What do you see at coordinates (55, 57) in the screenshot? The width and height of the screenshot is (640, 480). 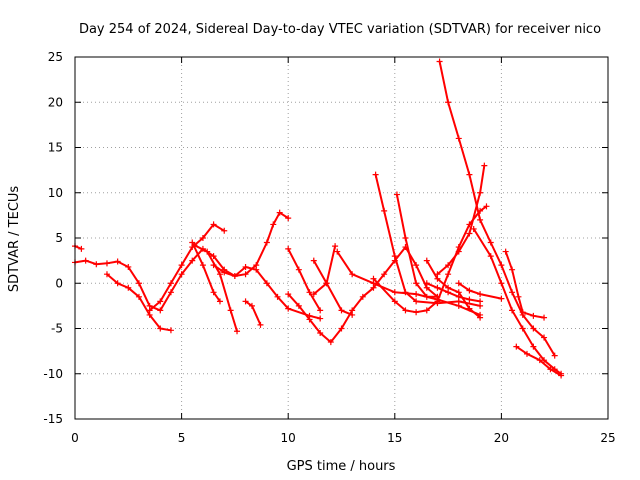 I see `y-tick-label: 25` at bounding box center [55, 57].